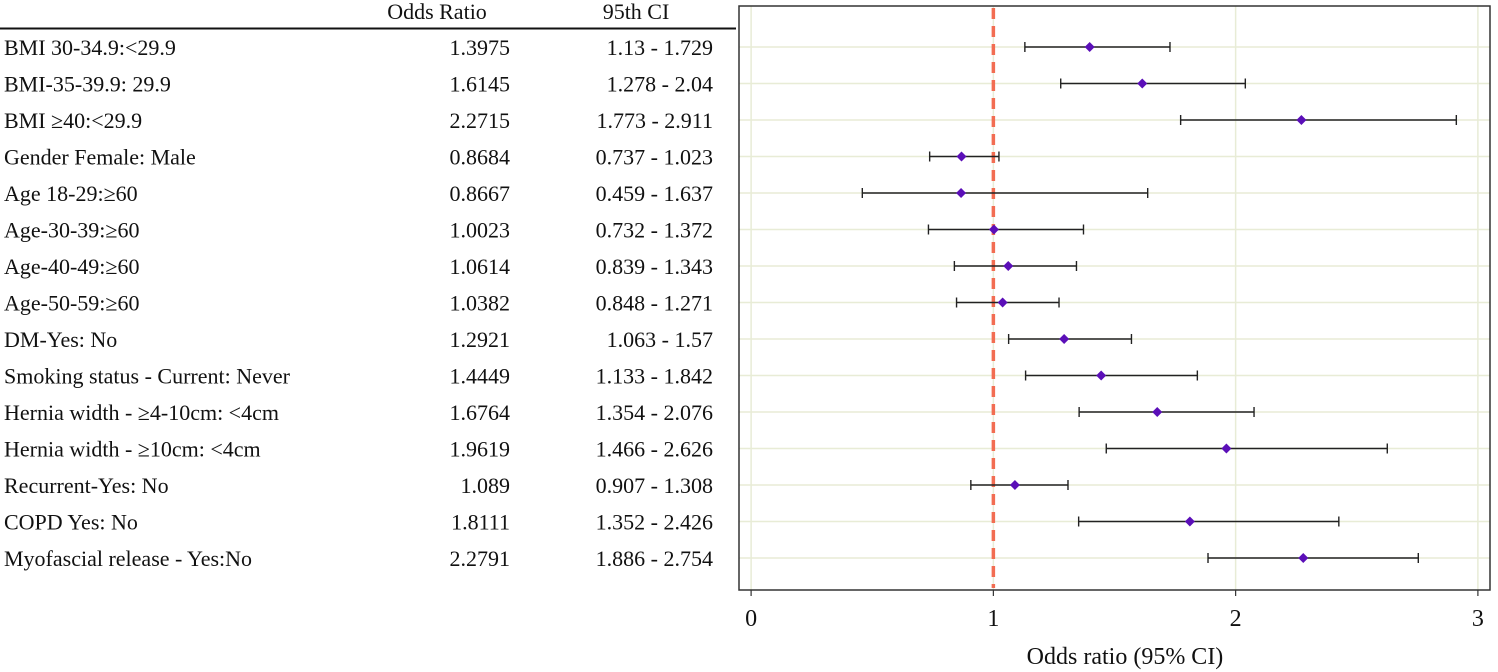 Image resolution: width=1498 pixels, height=672 pixels. What do you see at coordinates (1478, 619) in the screenshot?
I see `x-tick-label: 3` at bounding box center [1478, 619].